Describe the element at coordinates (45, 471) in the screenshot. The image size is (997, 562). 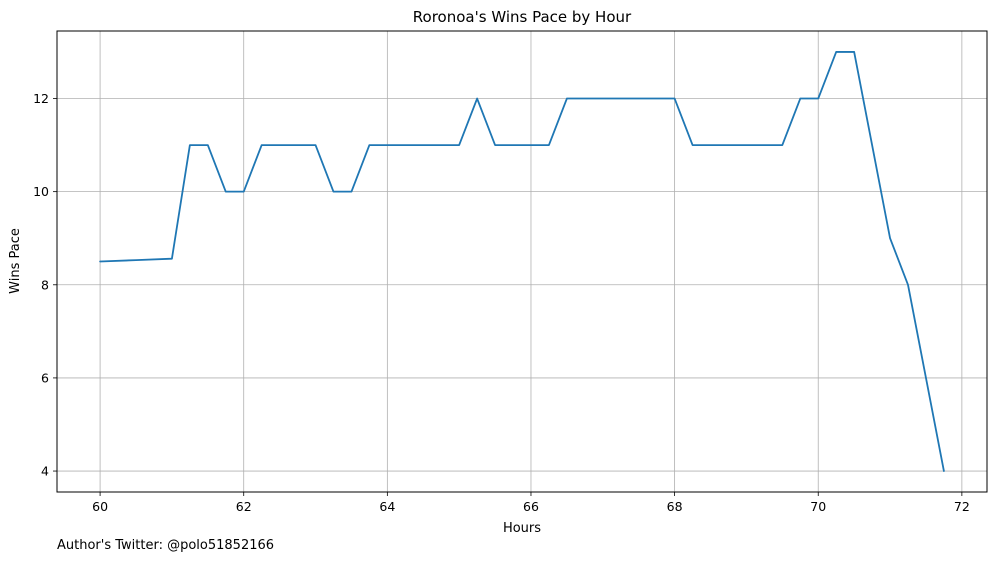
I see `y-tick-label: 4` at that location.